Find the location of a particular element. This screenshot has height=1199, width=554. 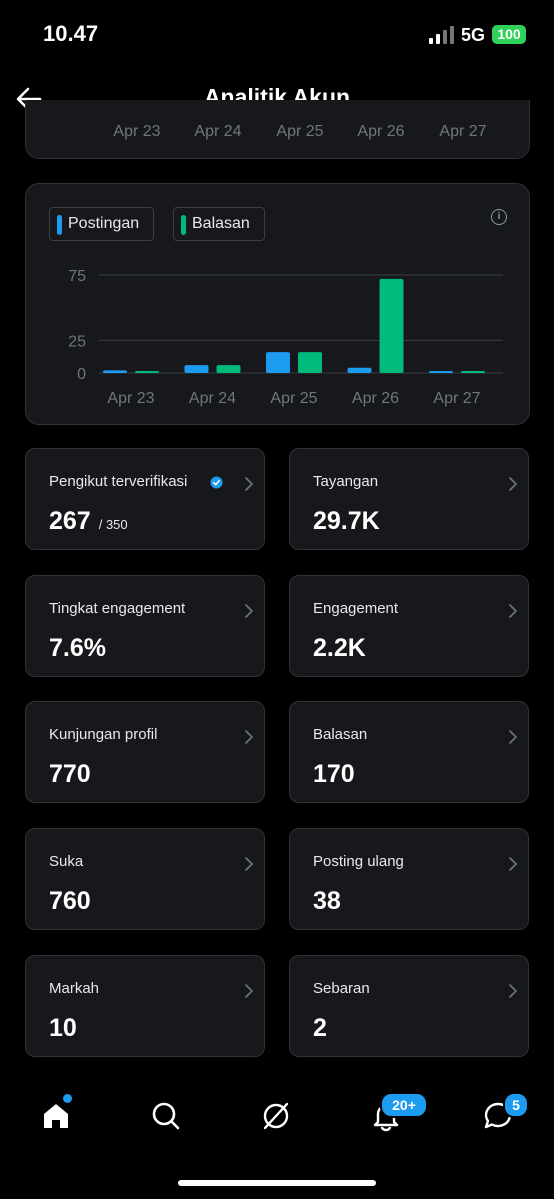

y-tick-label: 0 is located at coordinates (81, 374).